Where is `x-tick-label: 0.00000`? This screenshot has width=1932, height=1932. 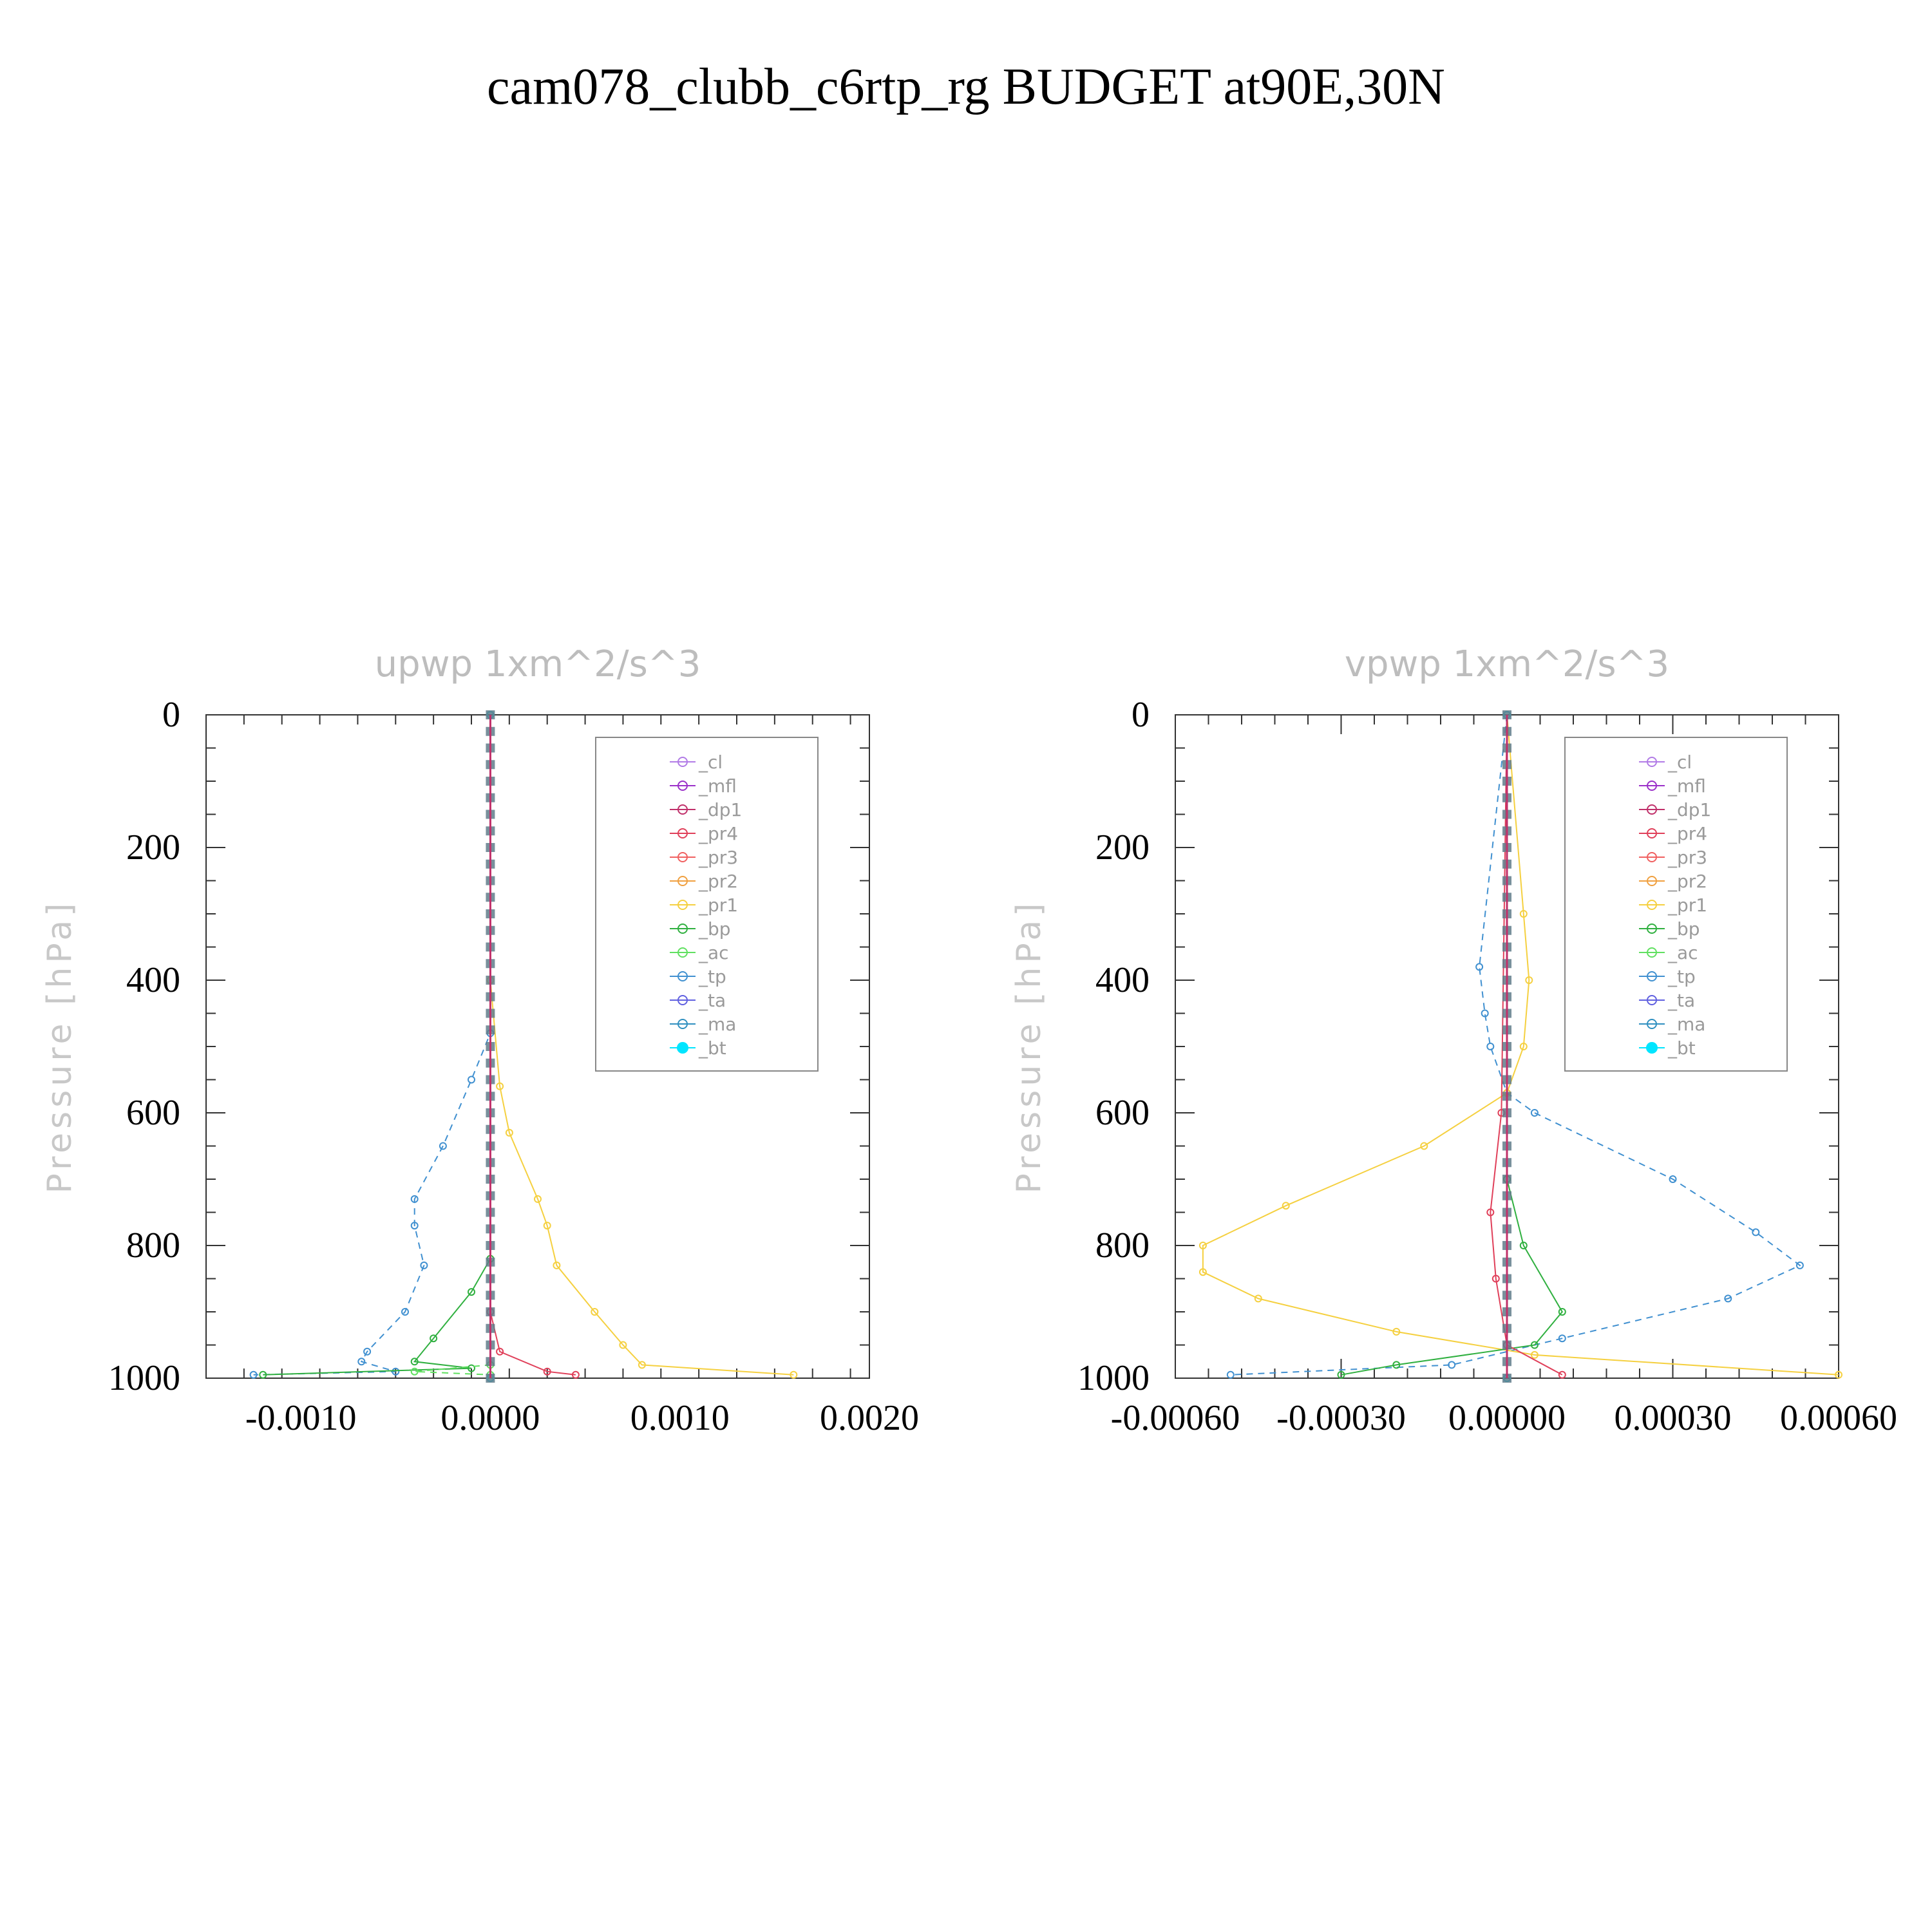 x-tick-label: 0.00000 is located at coordinates (1507, 1418).